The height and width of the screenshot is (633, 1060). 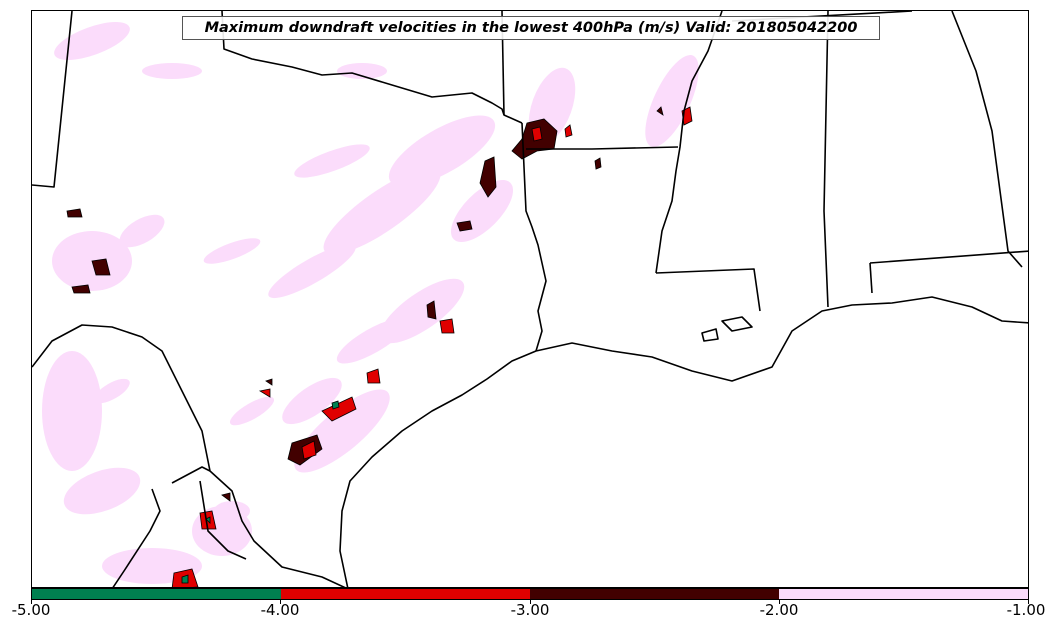 I want to click on colorbar-tick-label: -3.00, so click(x=530, y=610).